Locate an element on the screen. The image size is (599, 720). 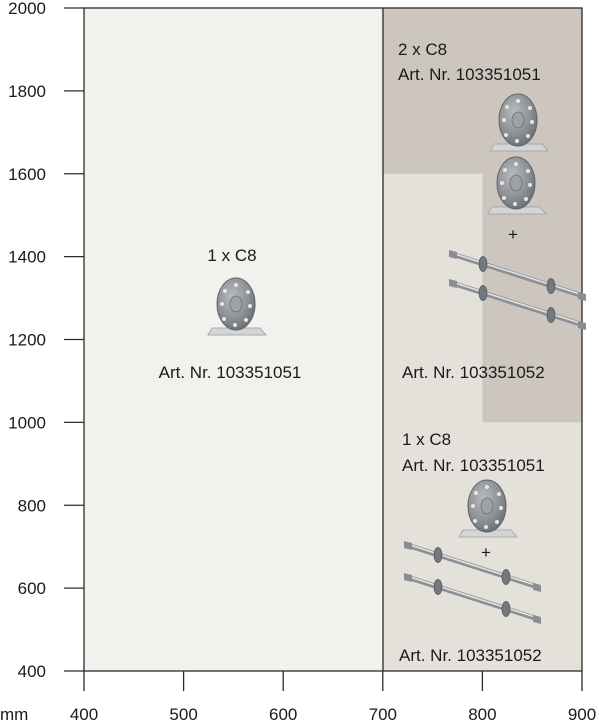
x-tick-label: 700 is located at coordinates (383, 712).